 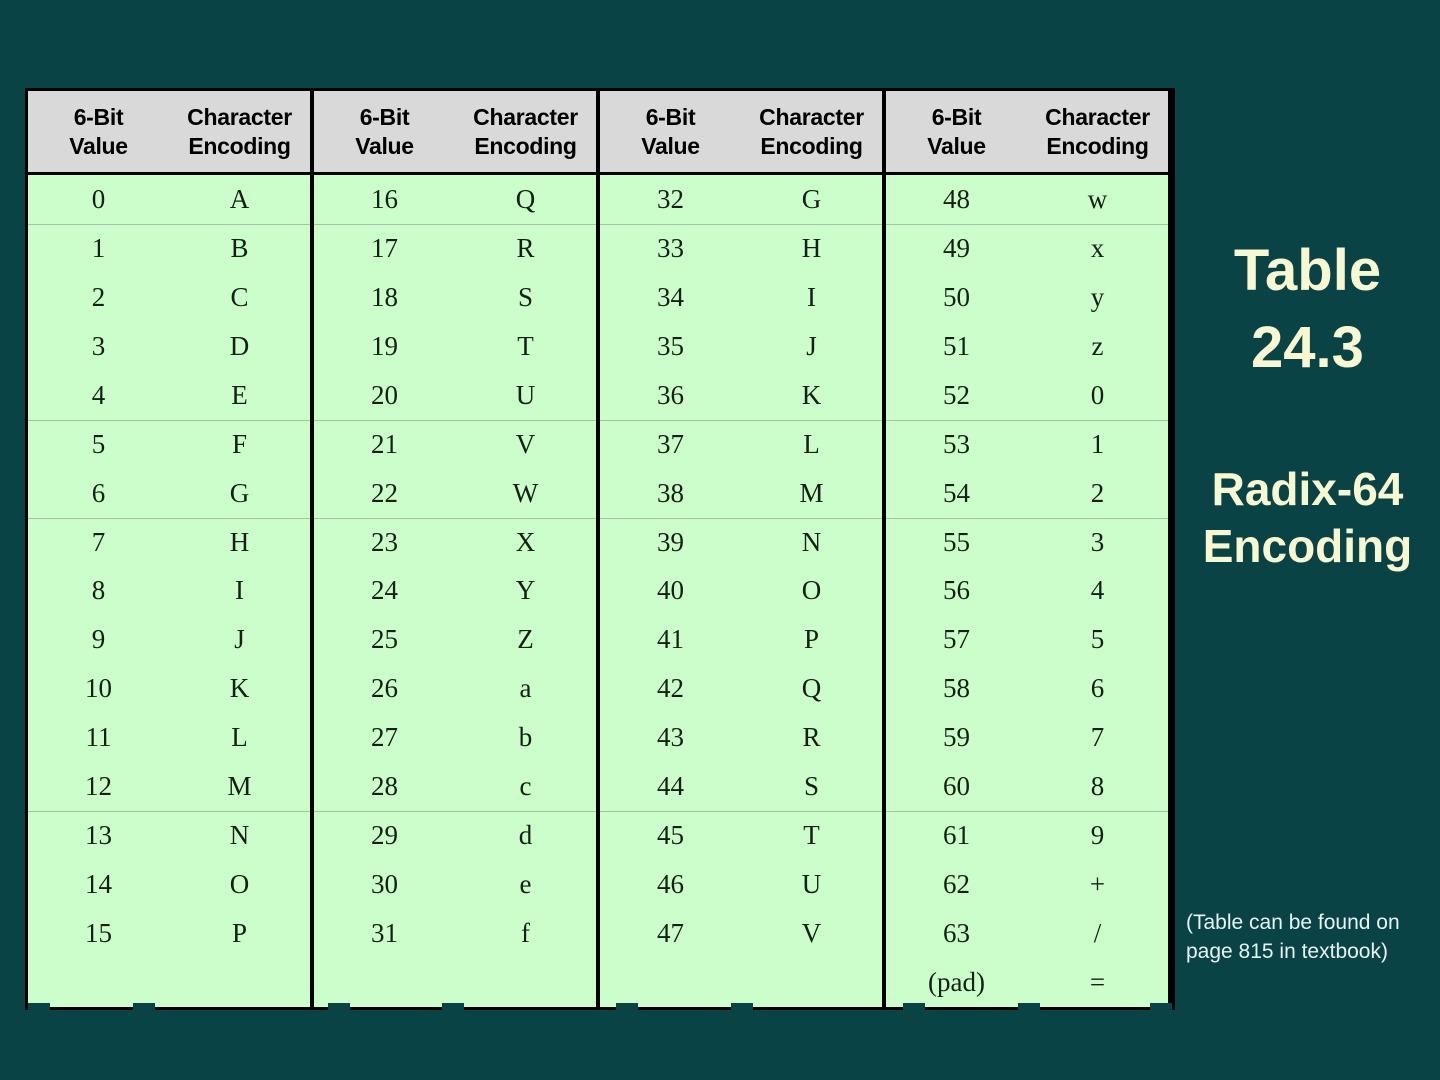 What do you see at coordinates (741, 297) in the screenshot?
I see `table-row: 34 I` at bounding box center [741, 297].